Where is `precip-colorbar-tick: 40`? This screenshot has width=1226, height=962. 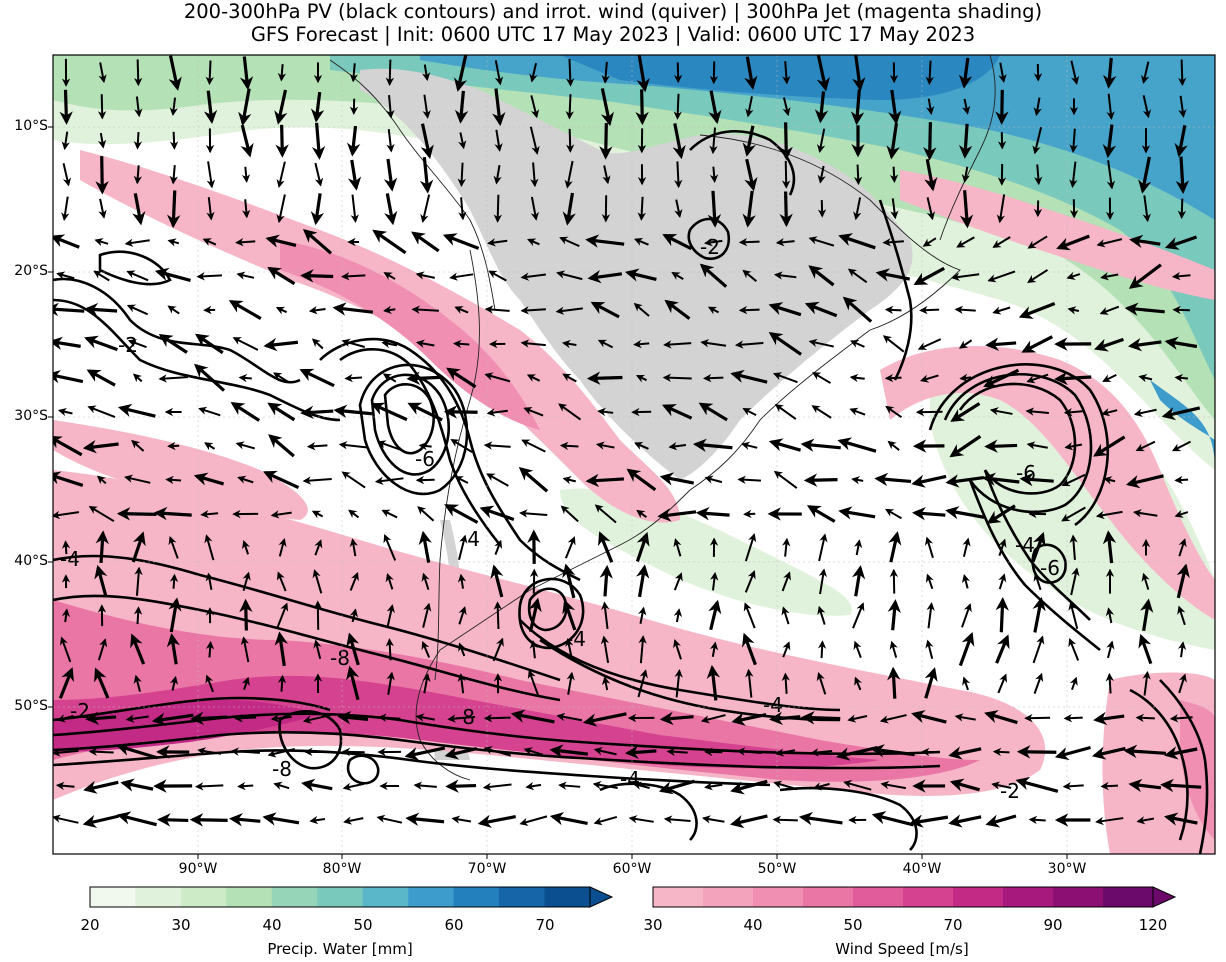
precip-colorbar-tick: 40 is located at coordinates (272, 925).